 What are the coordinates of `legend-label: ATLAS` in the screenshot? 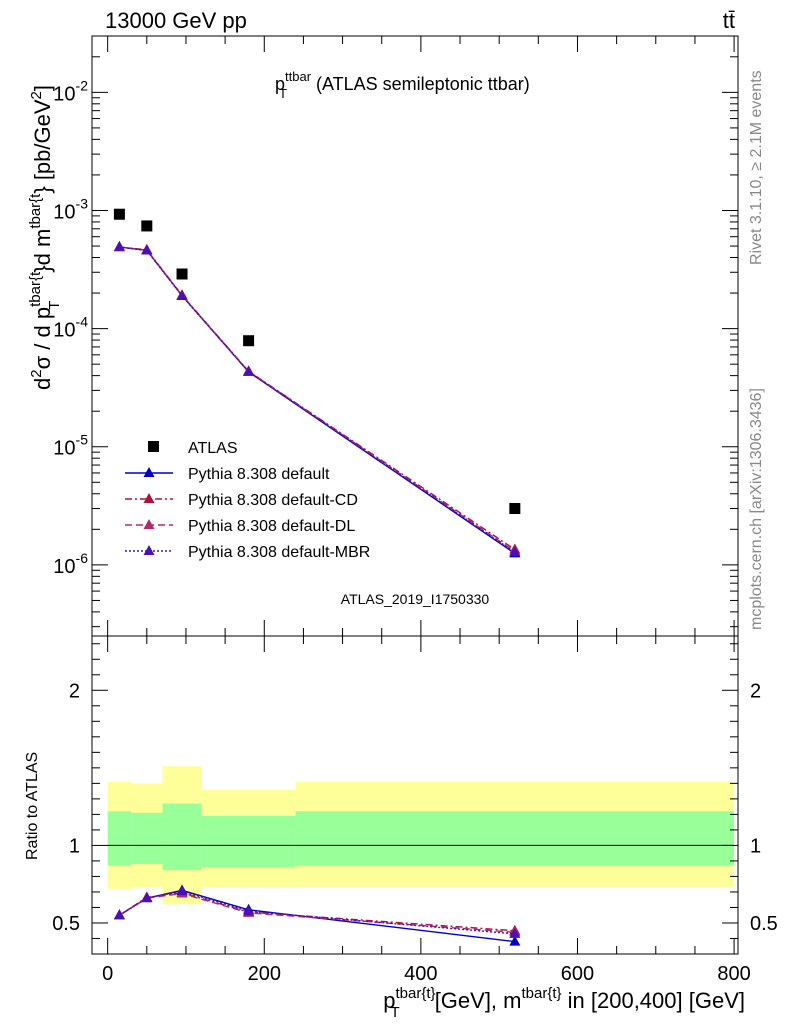 It's located at (213, 448).